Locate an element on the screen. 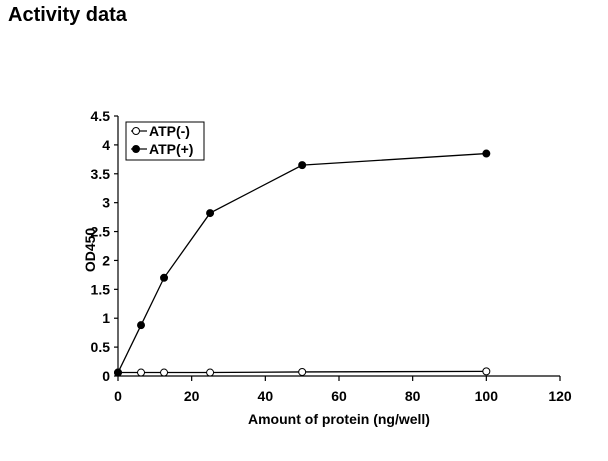 The image size is (608, 461). y-tick-label: 2 is located at coordinates (106, 260).